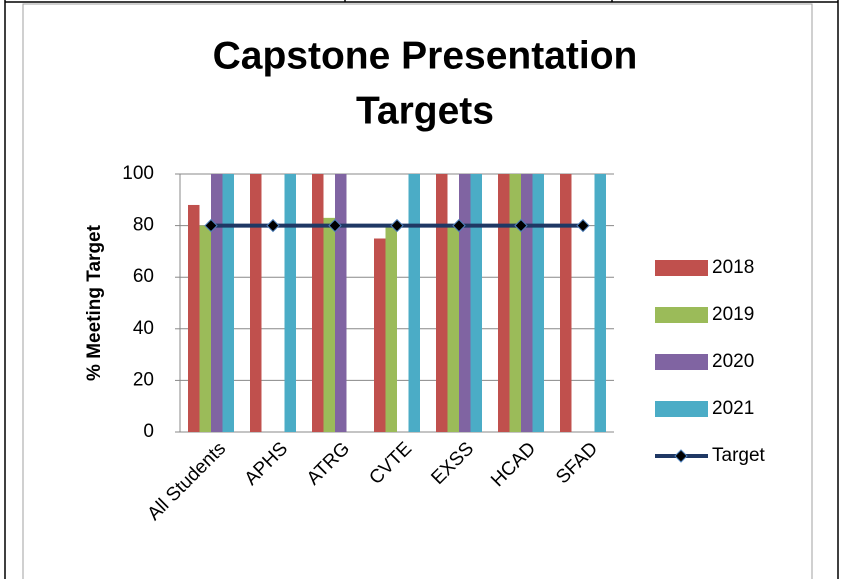 This screenshot has height=579, width=852. What do you see at coordinates (425, 55) in the screenshot?
I see `chart-title: Capstone Presentation` at bounding box center [425, 55].